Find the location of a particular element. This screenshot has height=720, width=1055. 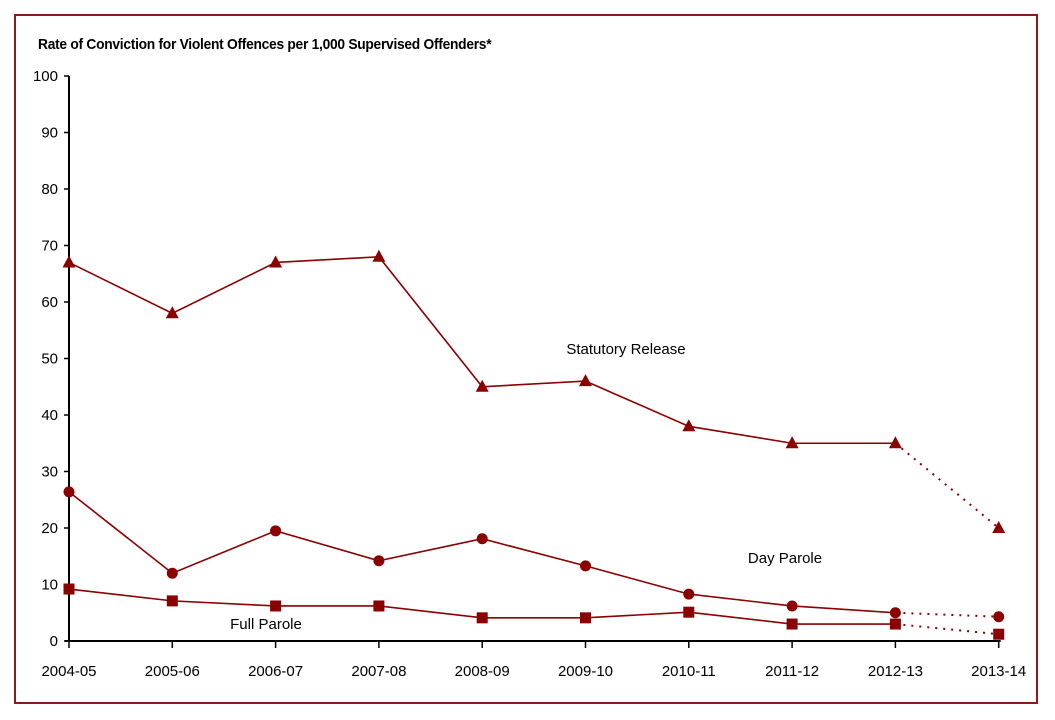

x-tick-label: 2013-14 is located at coordinates (998, 671).